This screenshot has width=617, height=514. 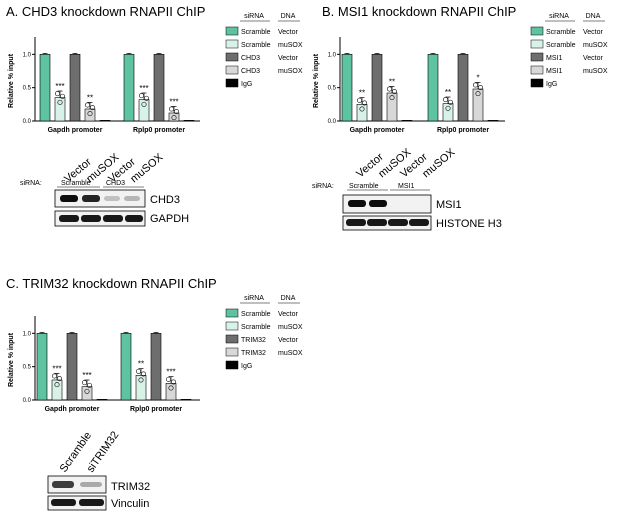 What do you see at coordinates (449, 205) in the screenshot?
I see `blot-row-label: MSI1` at bounding box center [449, 205].